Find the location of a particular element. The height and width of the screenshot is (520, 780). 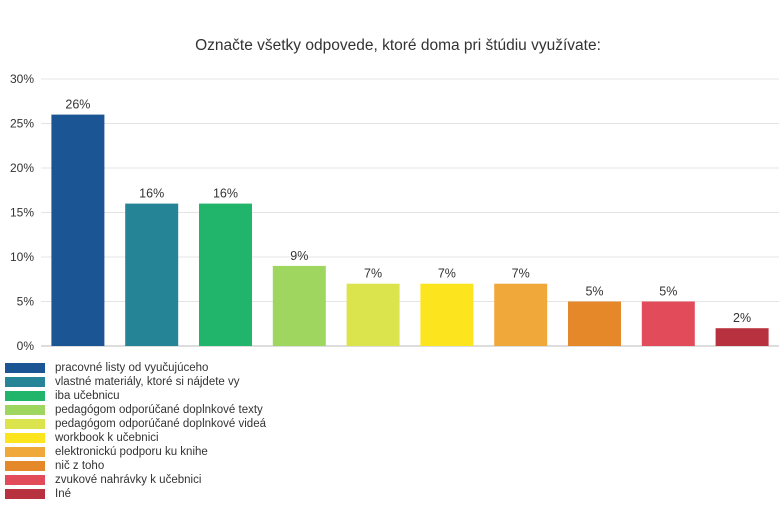

data-label: 26% is located at coordinates (77, 105).